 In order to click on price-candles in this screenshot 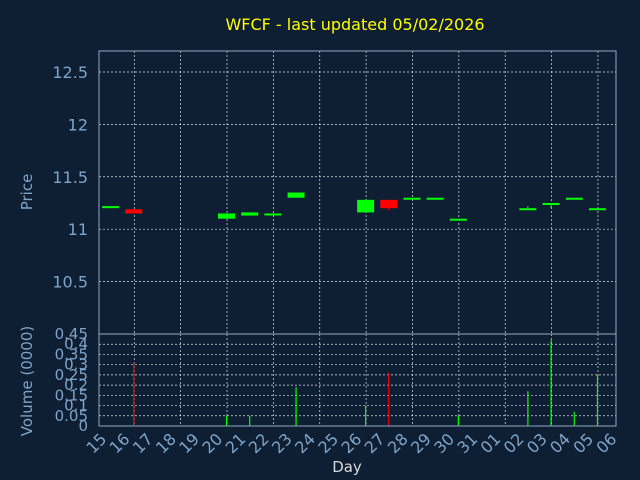, I will do `click(354, 206)`.